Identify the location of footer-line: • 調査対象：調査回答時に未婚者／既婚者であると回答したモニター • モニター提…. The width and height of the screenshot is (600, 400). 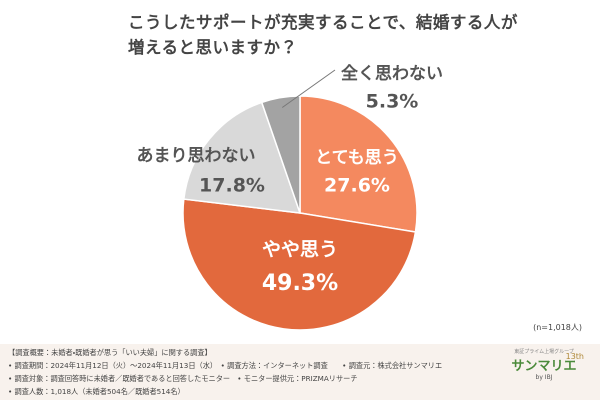
(183, 378).